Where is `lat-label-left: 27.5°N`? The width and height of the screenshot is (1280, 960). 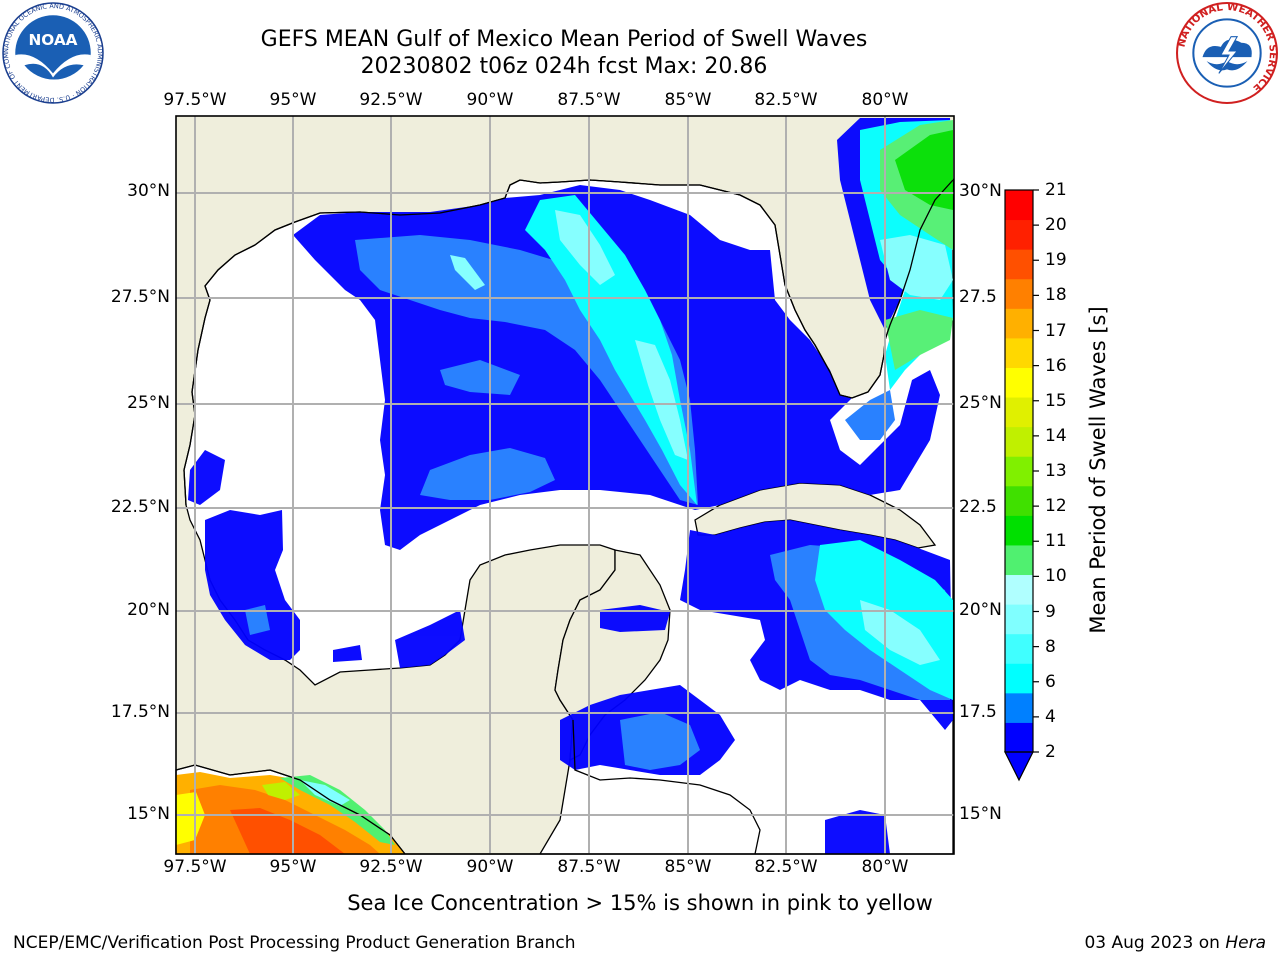 lat-label-left: 27.5°N is located at coordinates (140, 297).